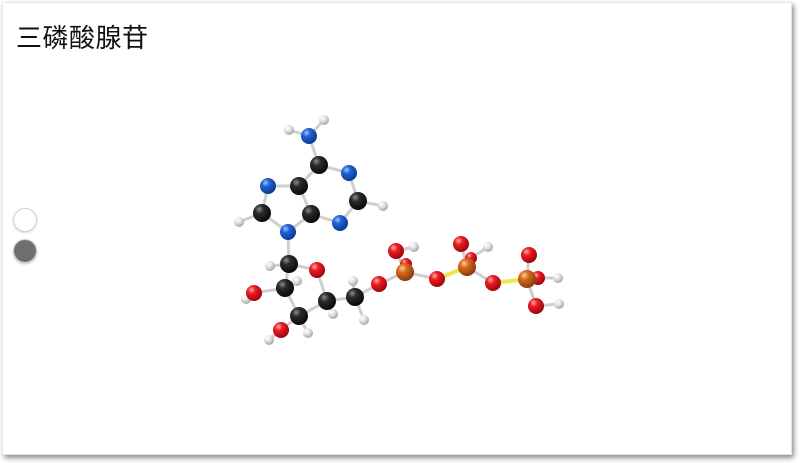 The width and height of the screenshot is (800, 463). I want to click on view-option-1-button, so click(25, 220).